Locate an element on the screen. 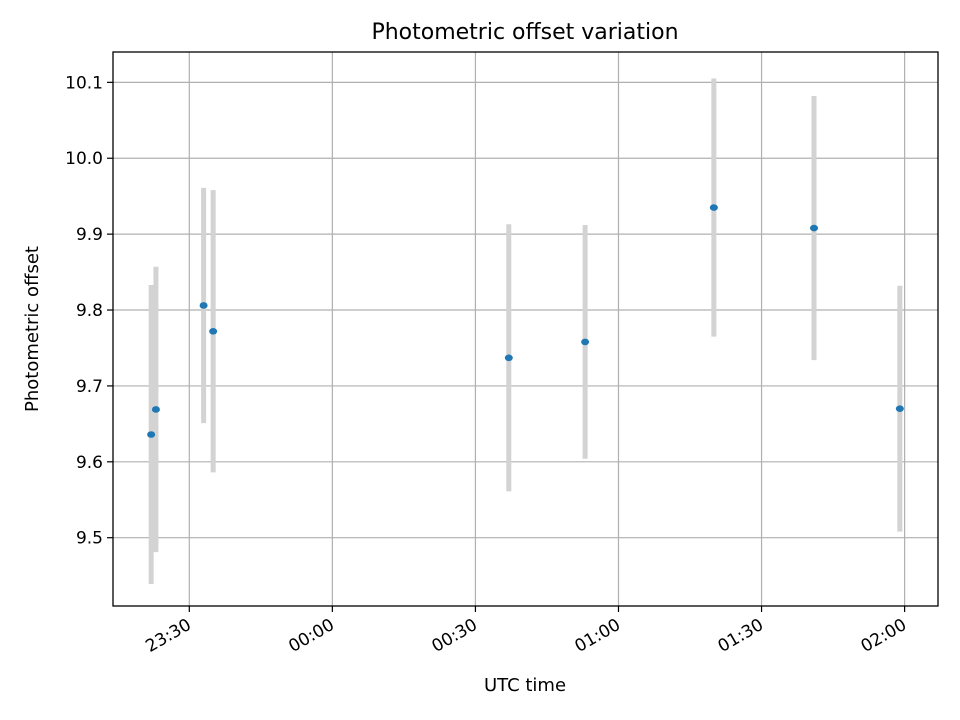 The width and height of the screenshot is (960, 720). chart-title: Photometric offset variation is located at coordinates (524, 32).